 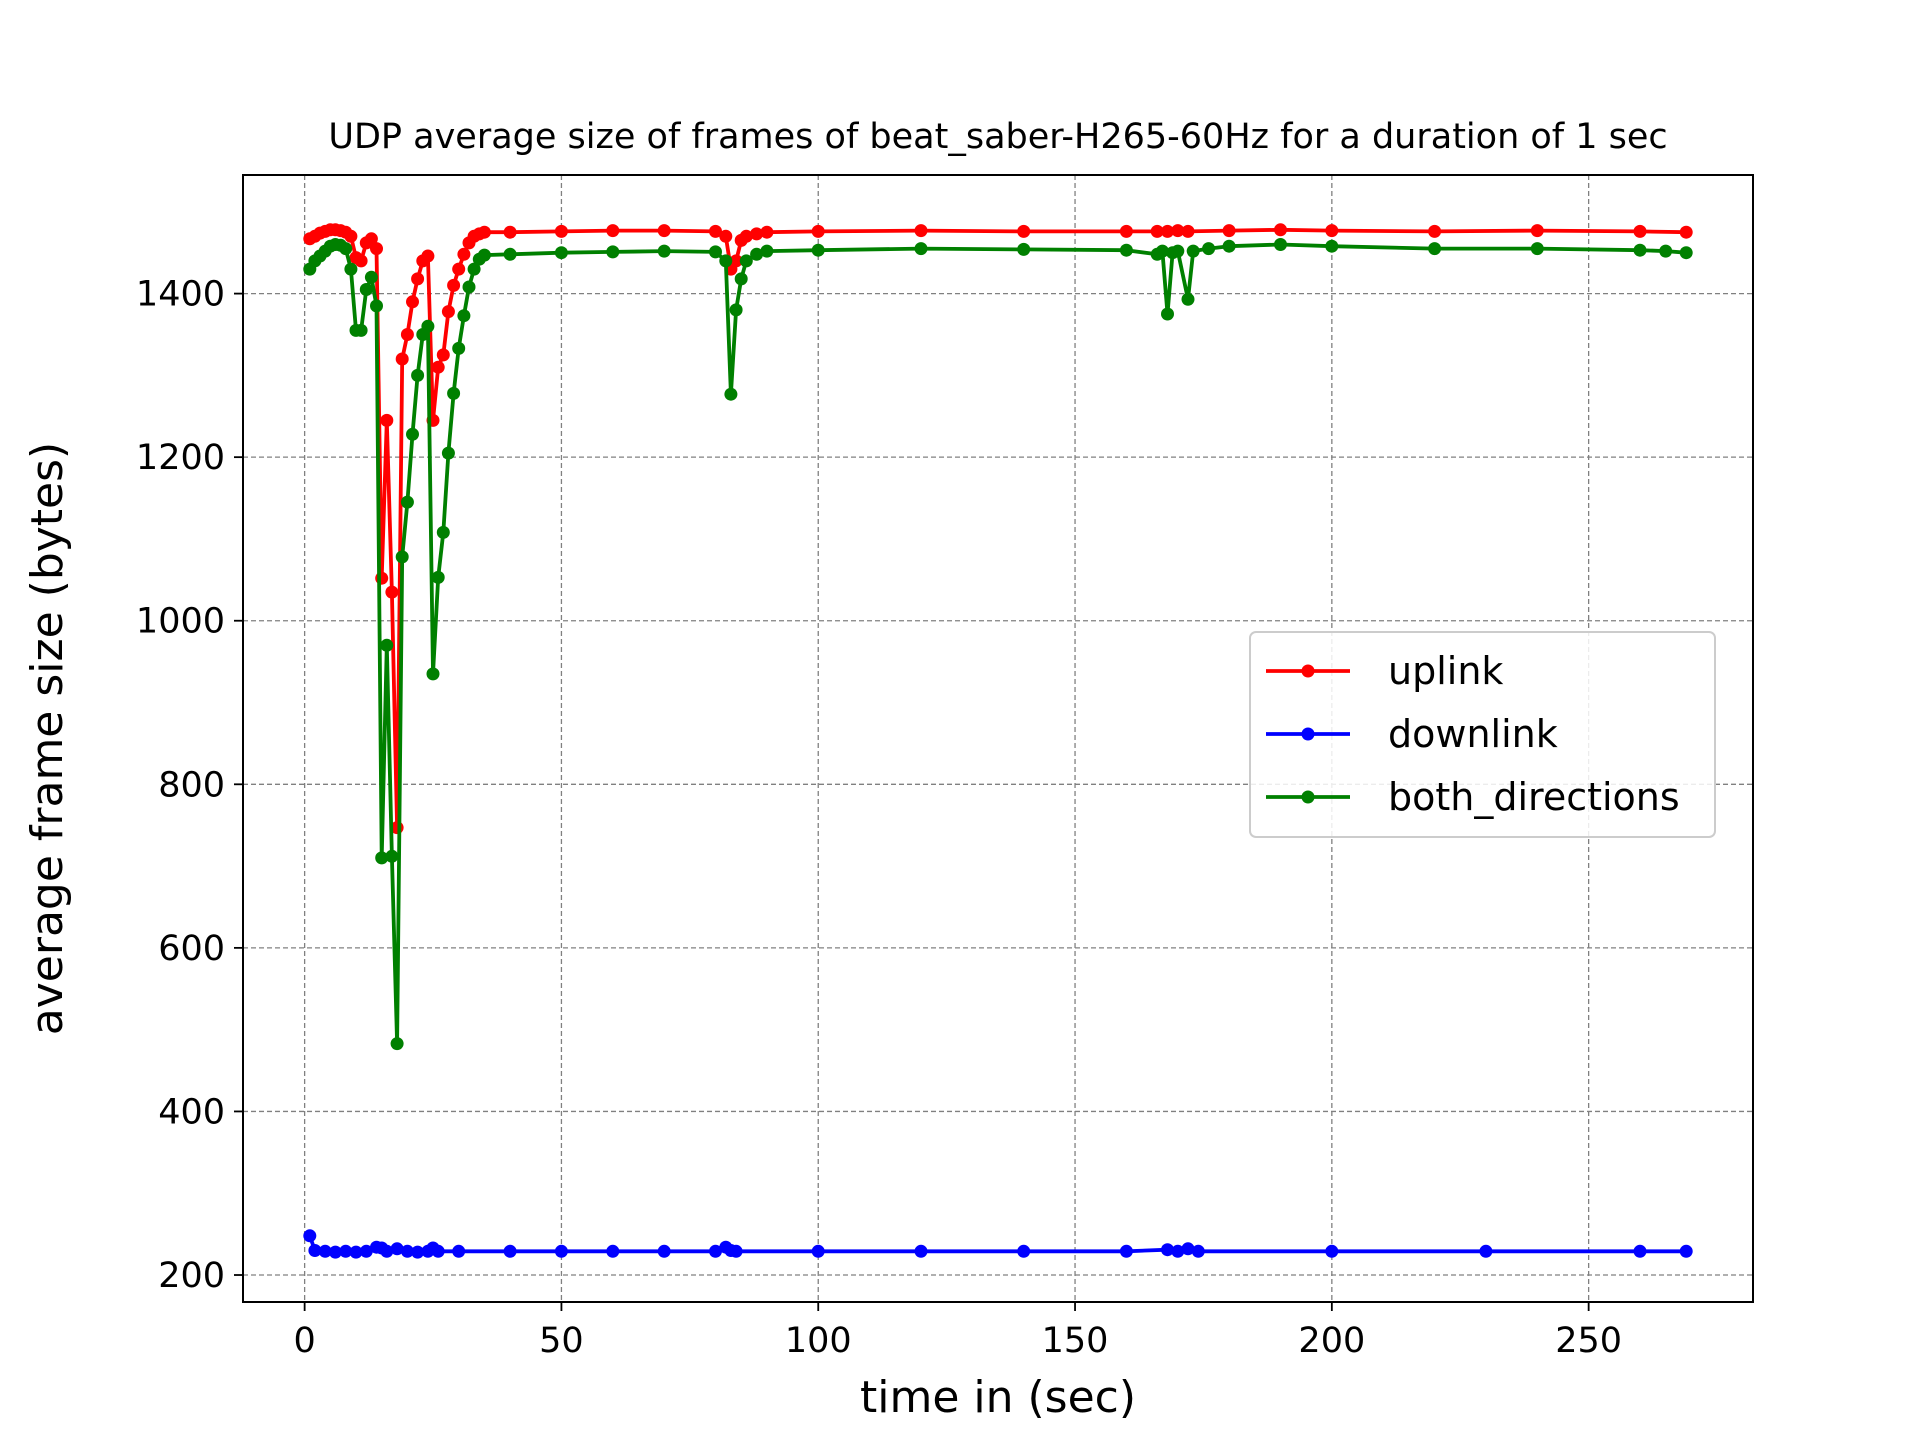 What do you see at coordinates (1445, 671) in the screenshot?
I see `legend-label: uplink` at bounding box center [1445, 671].